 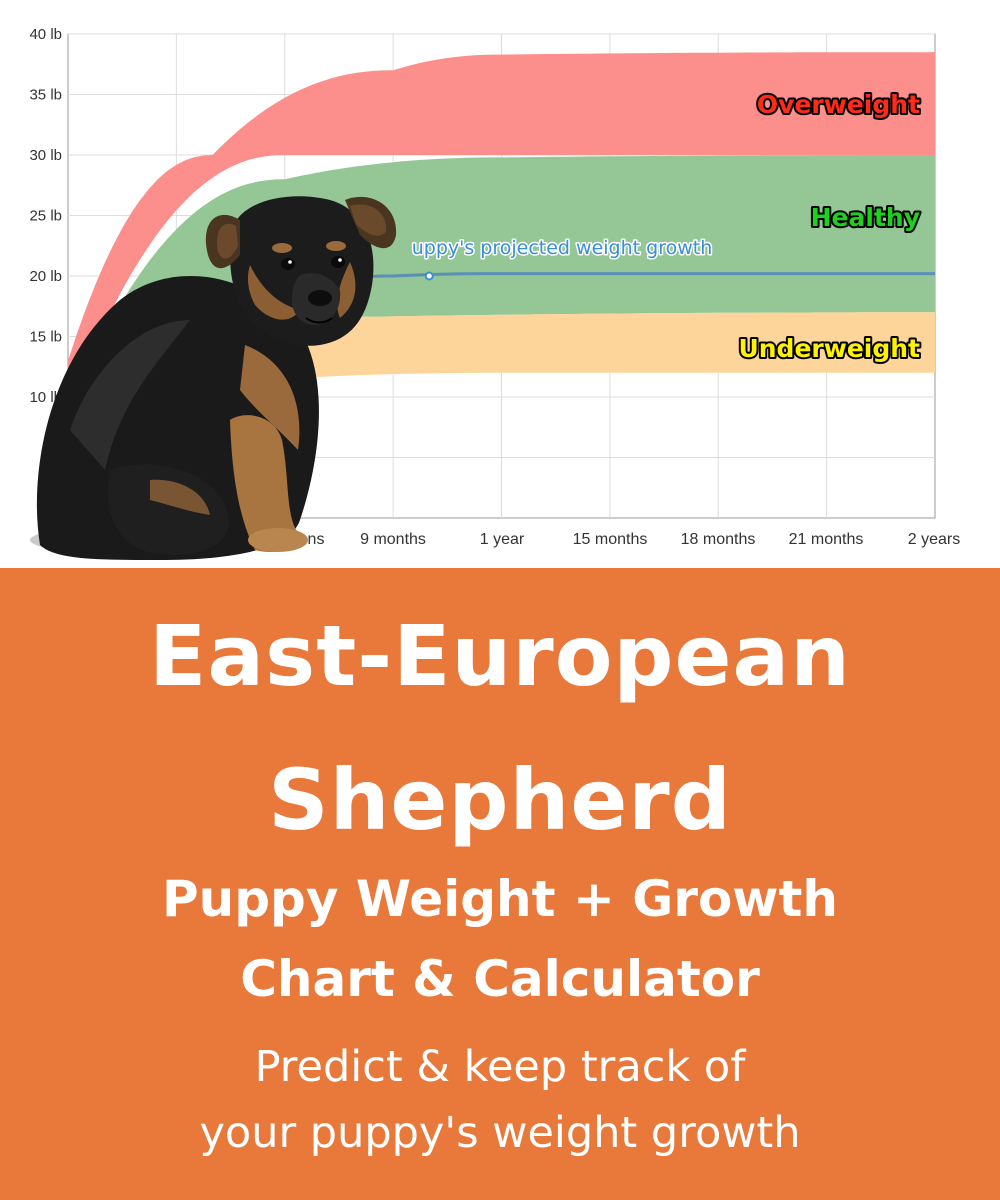 What do you see at coordinates (865, 217) in the screenshot?
I see `zone-label-healthy: Healthy` at bounding box center [865, 217].